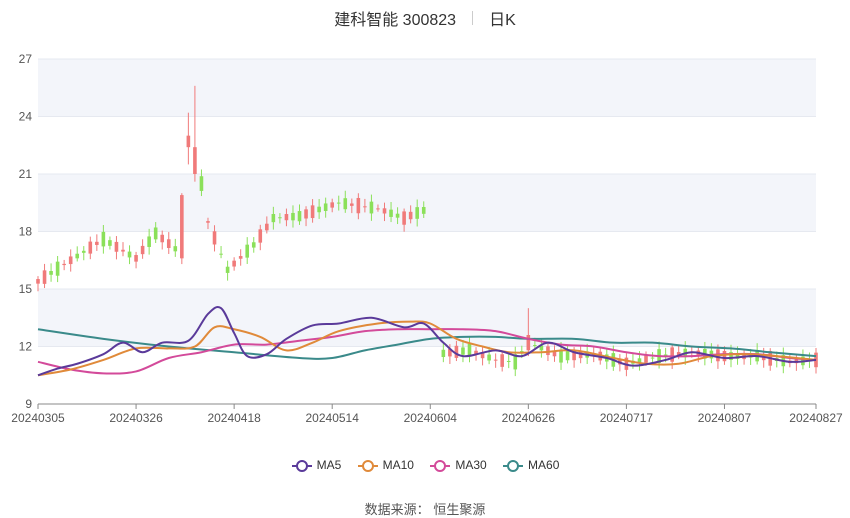 This screenshot has height=518, width=850. Describe the element at coordinates (28, 404) in the screenshot. I see `y-tick-label: 9` at that location.